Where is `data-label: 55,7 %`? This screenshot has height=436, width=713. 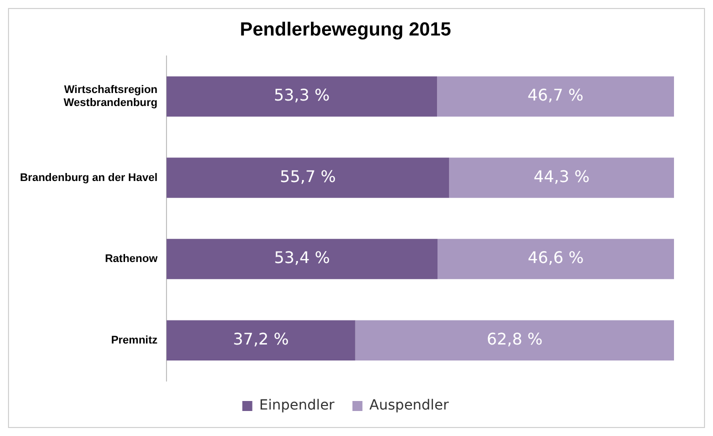
data-label: 55,7 % is located at coordinates (308, 176).